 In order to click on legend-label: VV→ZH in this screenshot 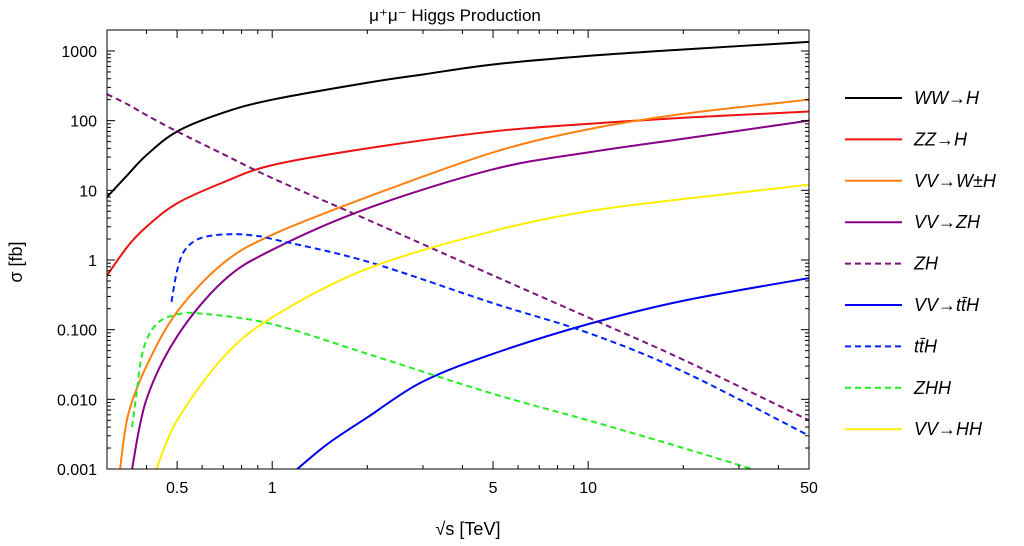, I will do `click(947, 222)`.